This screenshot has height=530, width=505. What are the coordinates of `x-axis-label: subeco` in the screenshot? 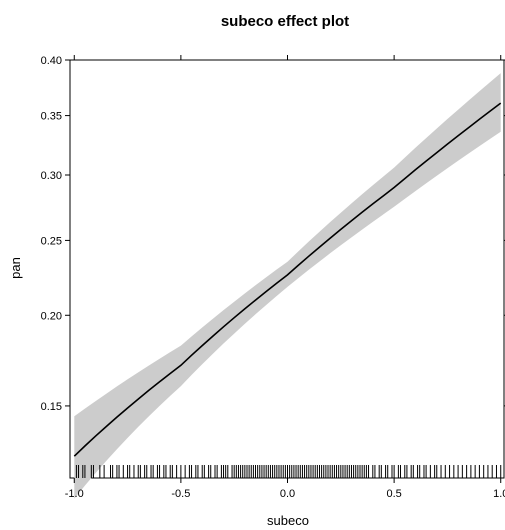 It's located at (288, 520).